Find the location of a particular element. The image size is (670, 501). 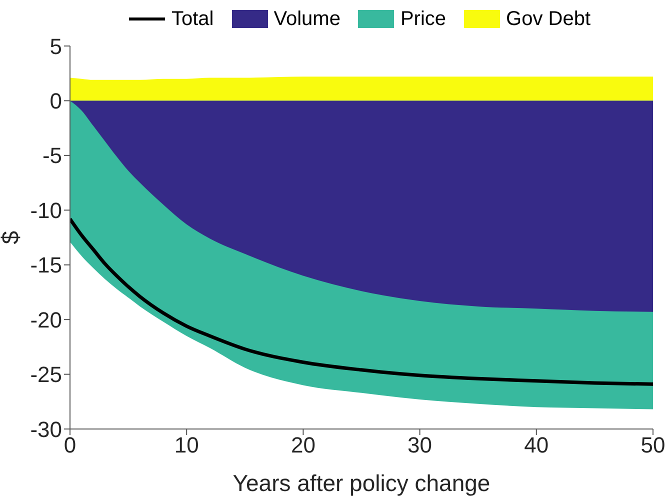

y-tick-label: 0 is located at coordinates (56, 101).